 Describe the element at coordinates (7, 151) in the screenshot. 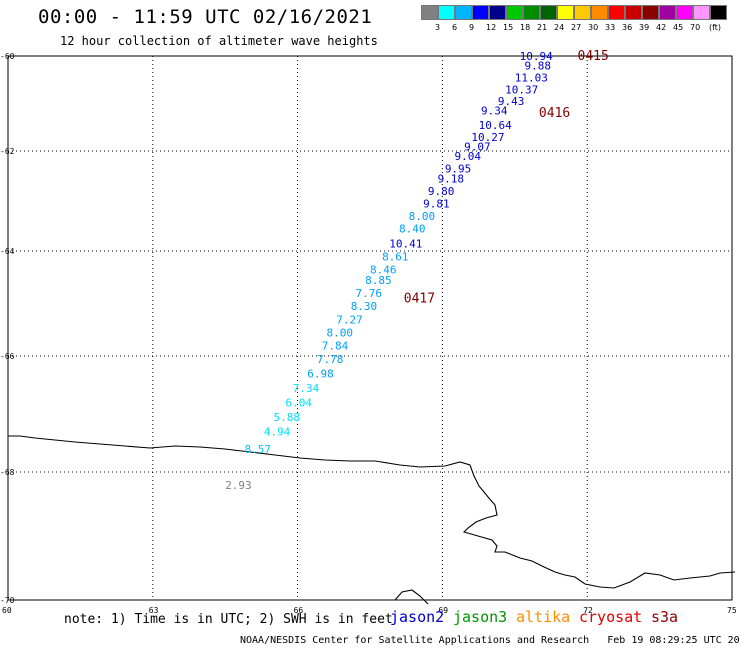

I see `lat-label: -62` at that location.